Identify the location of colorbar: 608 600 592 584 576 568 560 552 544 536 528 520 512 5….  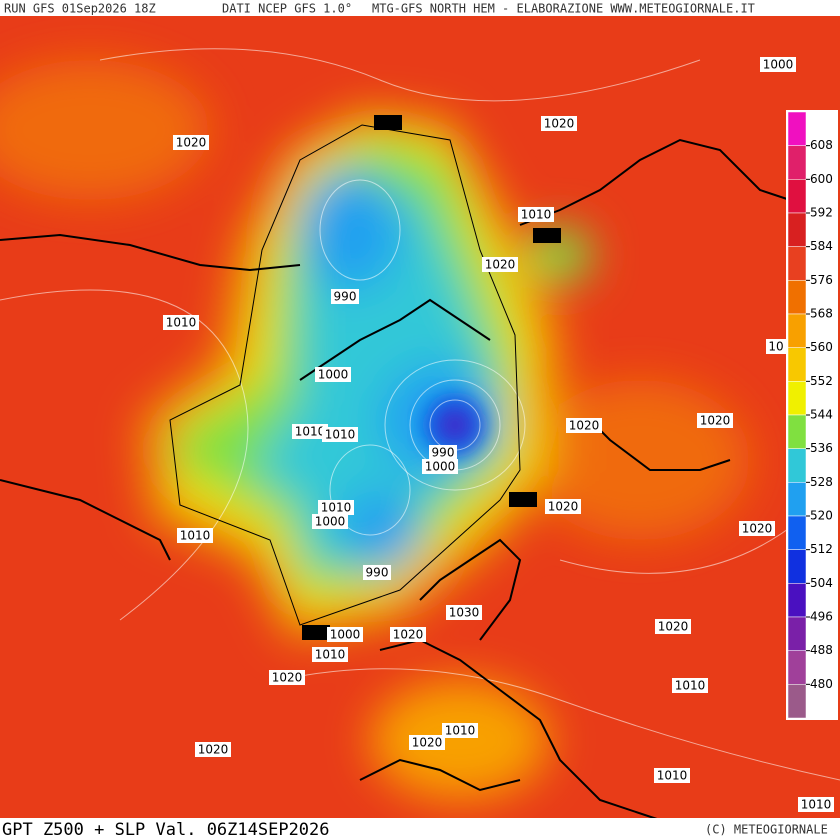
(812, 415).